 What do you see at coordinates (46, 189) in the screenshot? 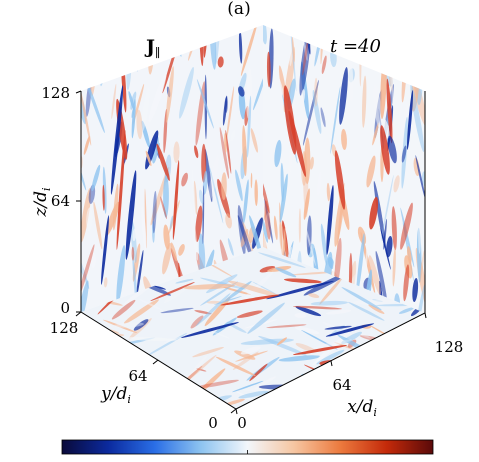
I see `z-axis-label-sub: i` at bounding box center [46, 189].